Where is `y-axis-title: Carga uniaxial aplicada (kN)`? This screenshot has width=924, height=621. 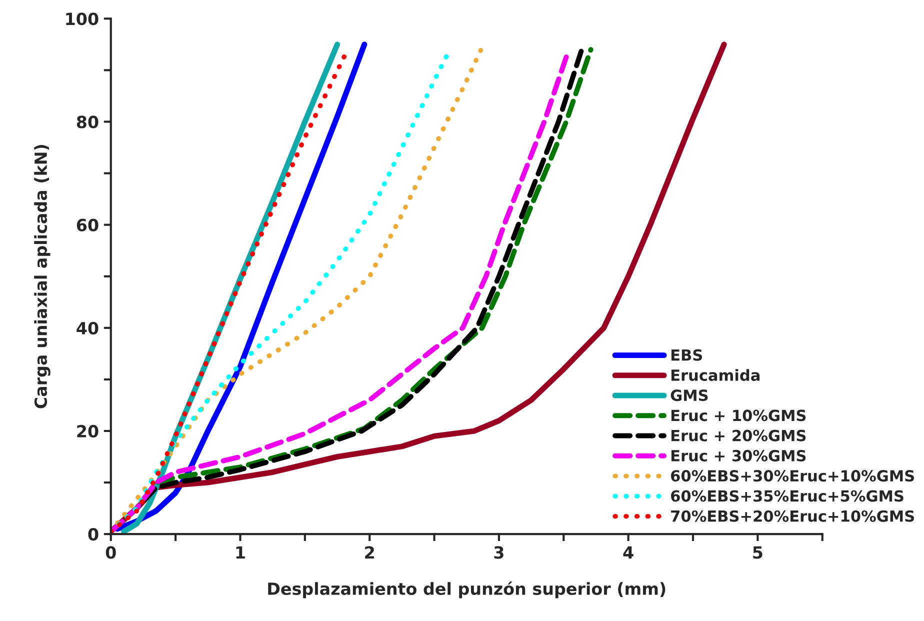
y-axis-title: Carga uniaxial aplicada (kN) is located at coordinates (42, 276).